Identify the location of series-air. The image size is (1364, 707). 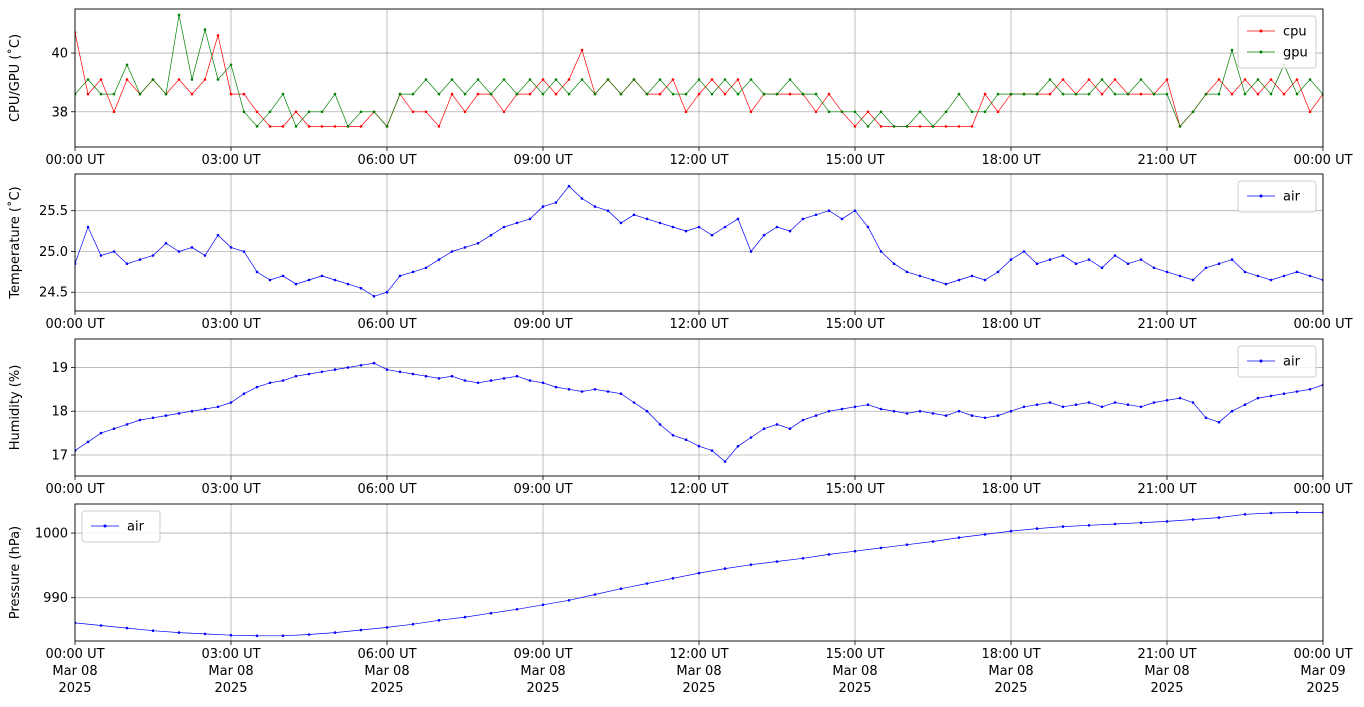
(699, 412).